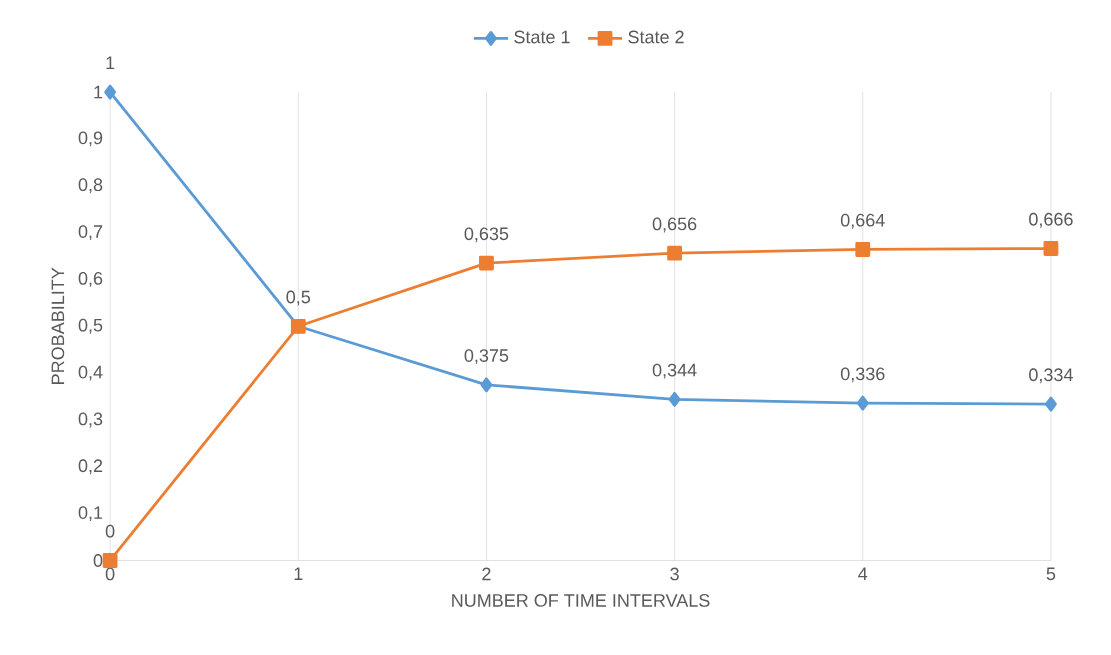  What do you see at coordinates (674, 574) in the screenshot?
I see `x-tick-label: 3` at bounding box center [674, 574].